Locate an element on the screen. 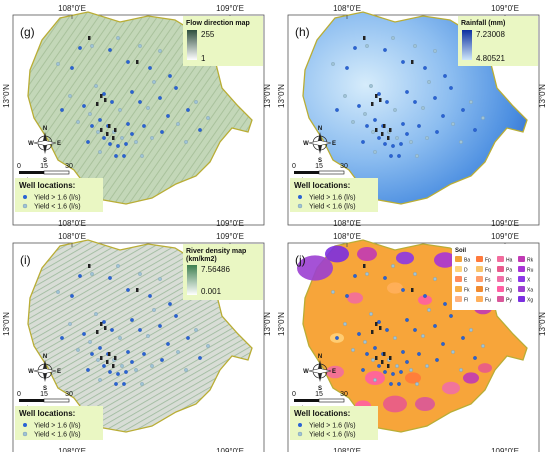 Image resolution: width=550 pixels, height=457 pixels. low-yield-symbol is located at coordinates (25, 206).